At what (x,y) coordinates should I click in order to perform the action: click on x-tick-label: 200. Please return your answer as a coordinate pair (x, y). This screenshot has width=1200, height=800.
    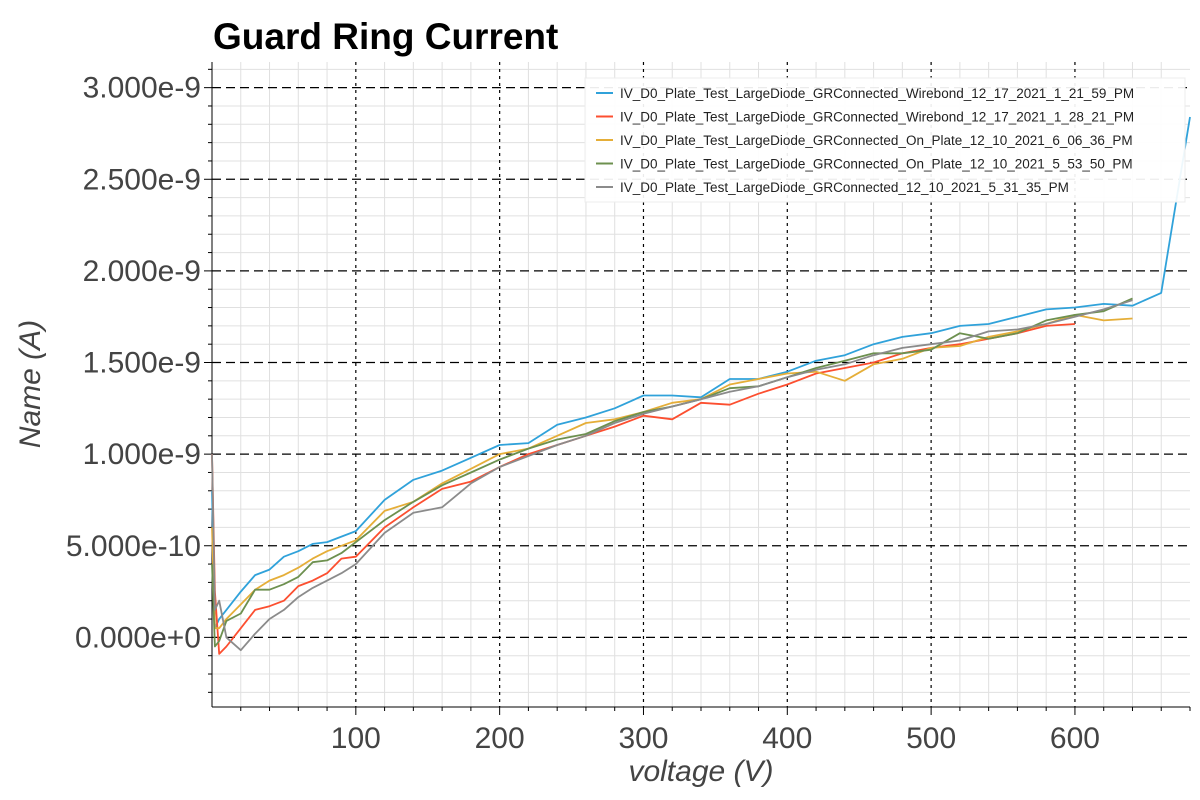
    Looking at the image, I should click on (500, 738).